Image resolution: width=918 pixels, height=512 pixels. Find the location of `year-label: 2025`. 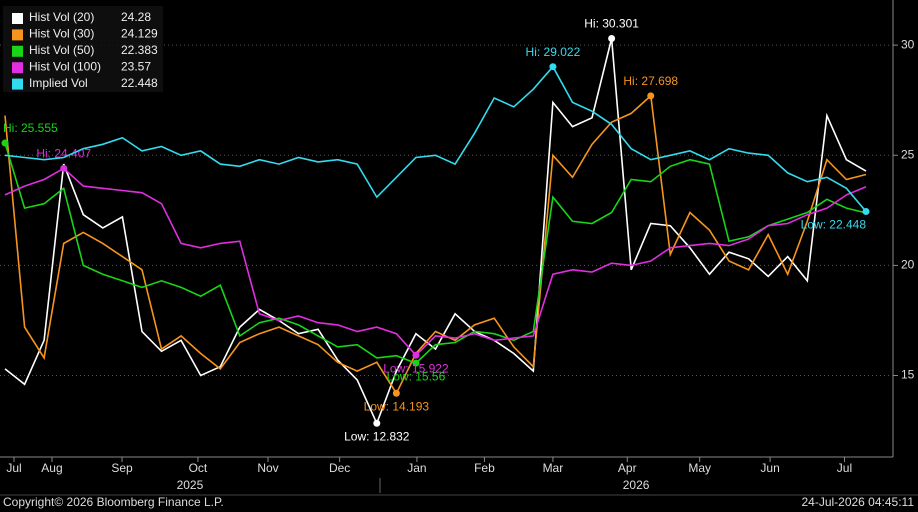

year-label: 2025 is located at coordinates (190, 485).